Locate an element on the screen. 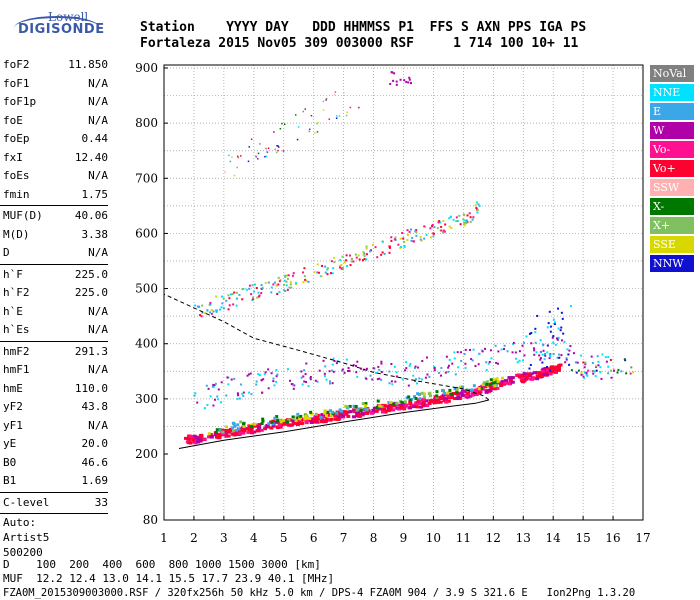  param-row: foF1p N/A is located at coordinates (56, 102).